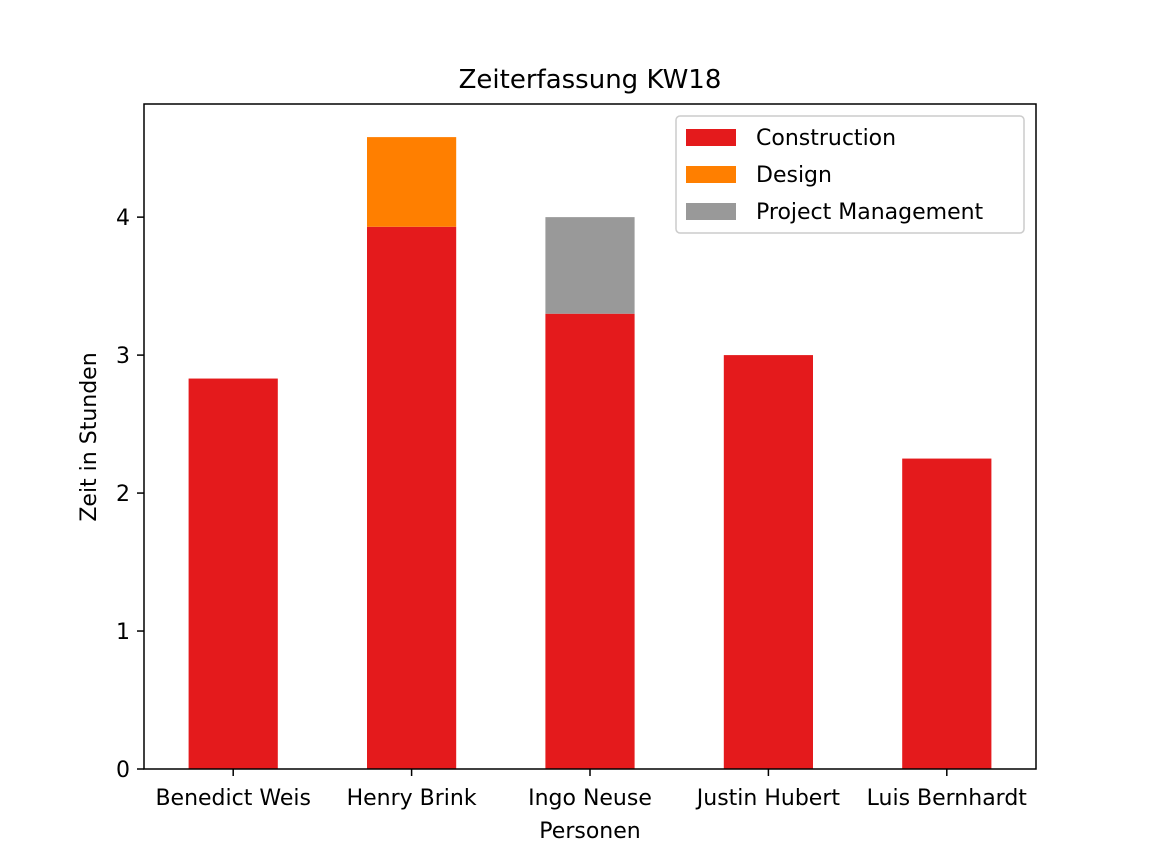 The height and width of the screenshot is (864, 1152). What do you see at coordinates (123, 494) in the screenshot?
I see `y-tick-label-2: 2` at bounding box center [123, 494].